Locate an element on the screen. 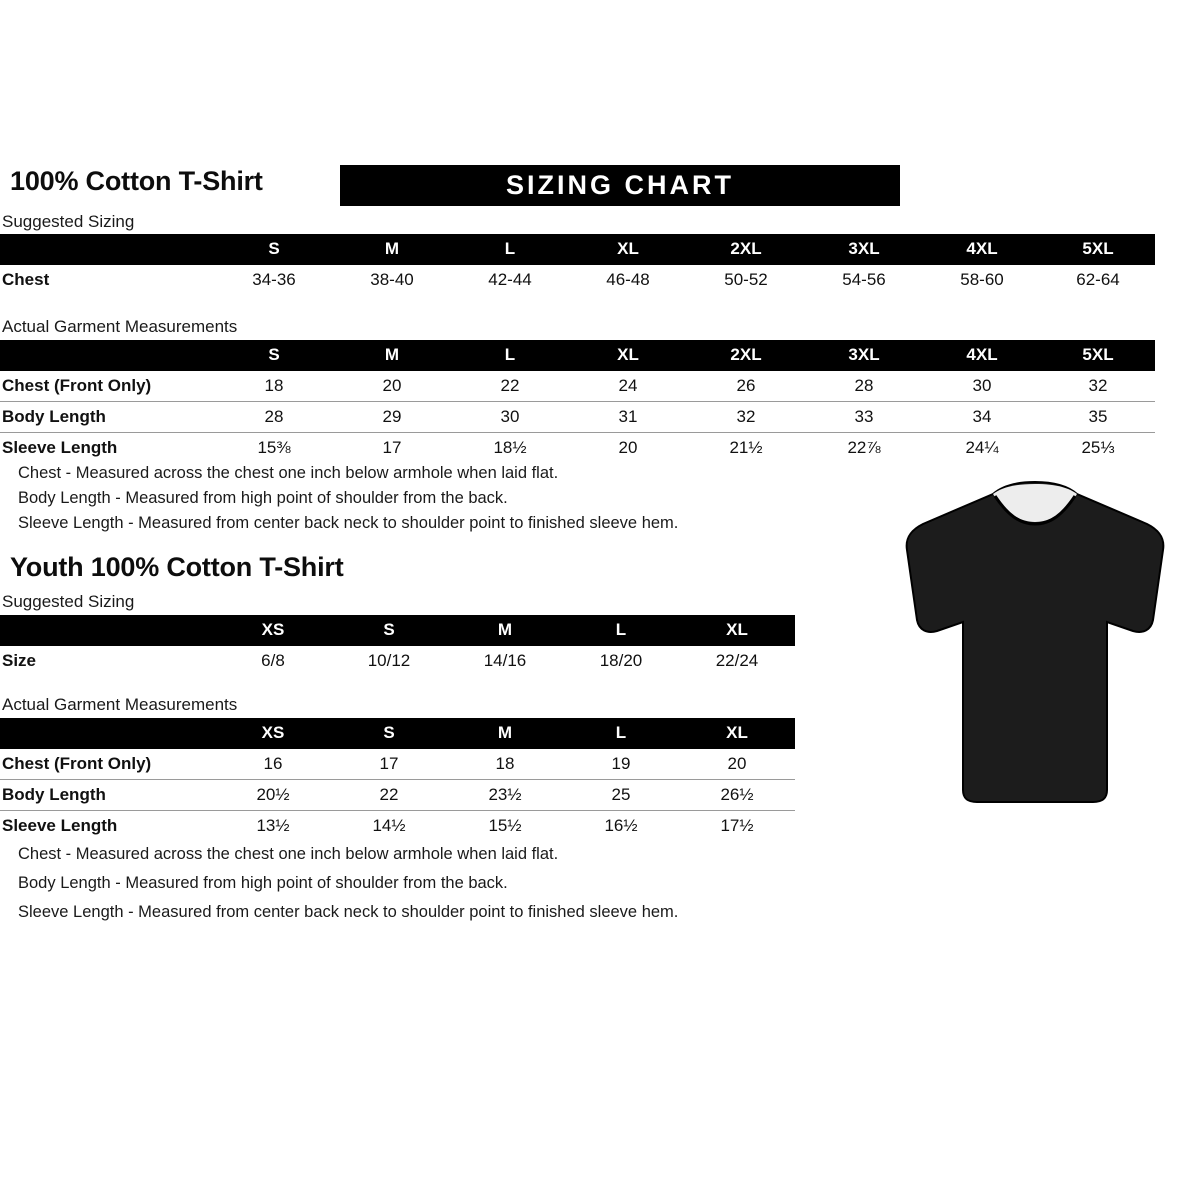 The image size is (1200, 1200). sizing-chart-banner: SIZING CHART is located at coordinates (620, 185).